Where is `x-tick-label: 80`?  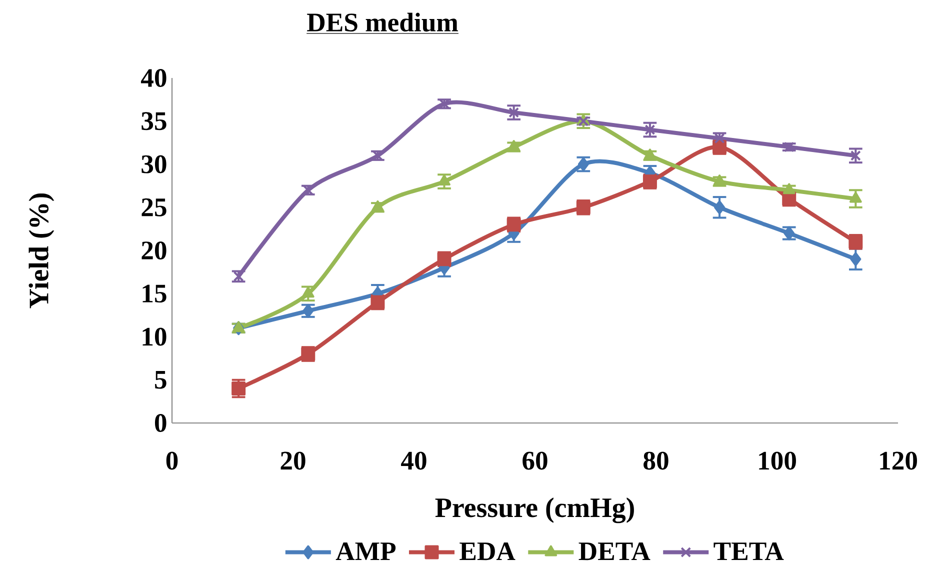 x-tick-label: 80 is located at coordinates (656, 461).